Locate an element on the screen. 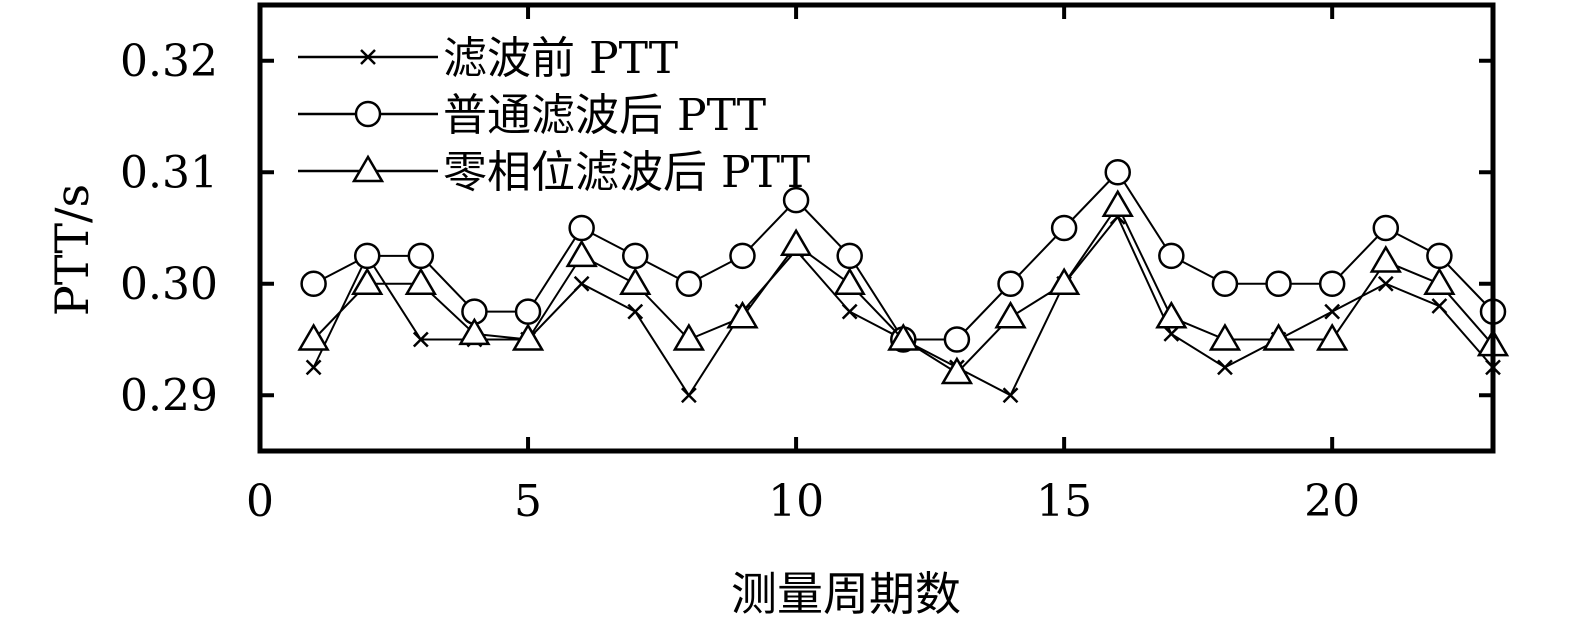 This screenshot has width=1575, height=626. y-tick-label: 0.30 is located at coordinates (169, 284).